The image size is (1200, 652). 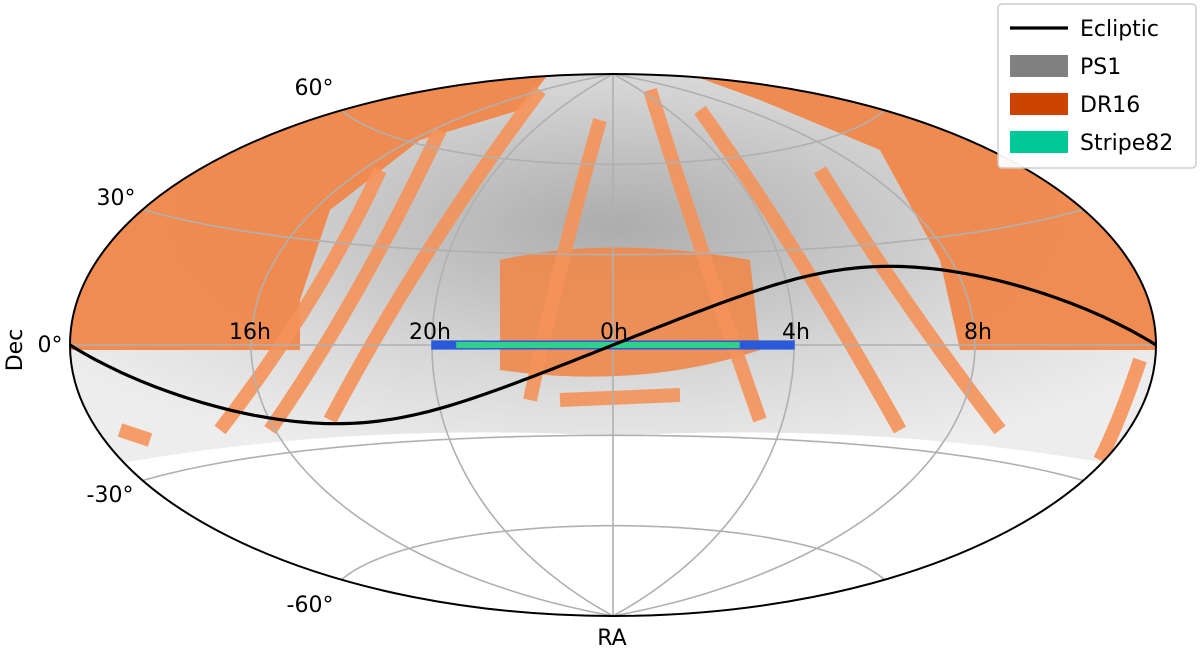 What do you see at coordinates (1039, 66) in the screenshot?
I see `legend-swatch-ps1` at bounding box center [1039, 66].